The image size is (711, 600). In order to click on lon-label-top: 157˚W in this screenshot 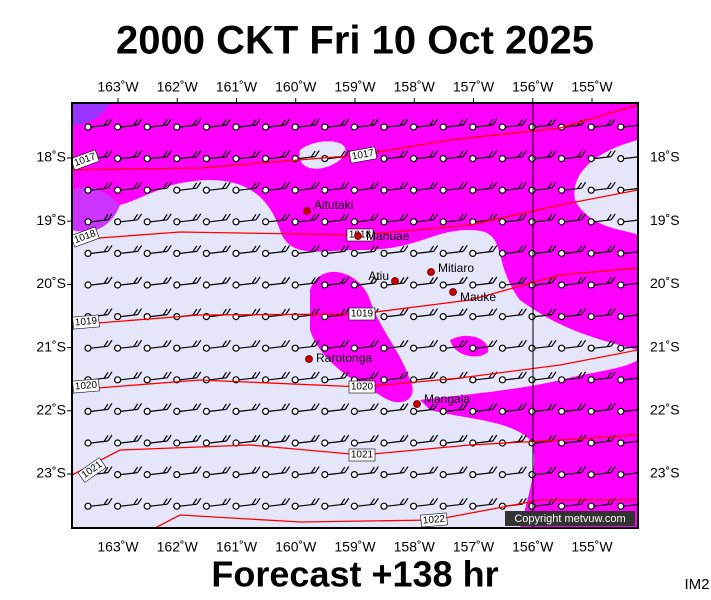, I will do `click(474, 87)`.